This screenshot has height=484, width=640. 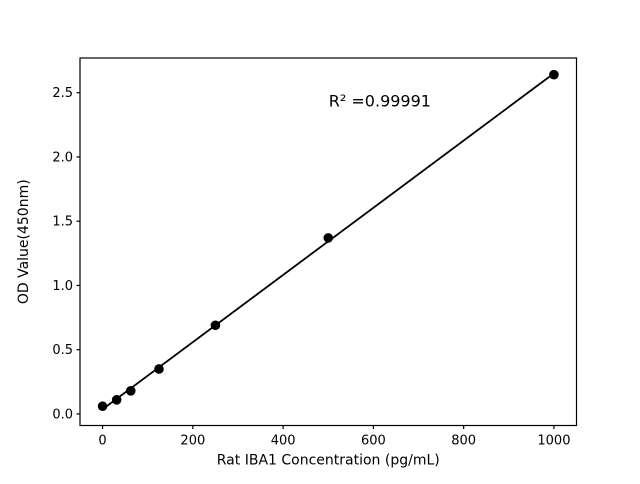 What do you see at coordinates (463, 441) in the screenshot?
I see `x-tick-label: 800` at bounding box center [463, 441].